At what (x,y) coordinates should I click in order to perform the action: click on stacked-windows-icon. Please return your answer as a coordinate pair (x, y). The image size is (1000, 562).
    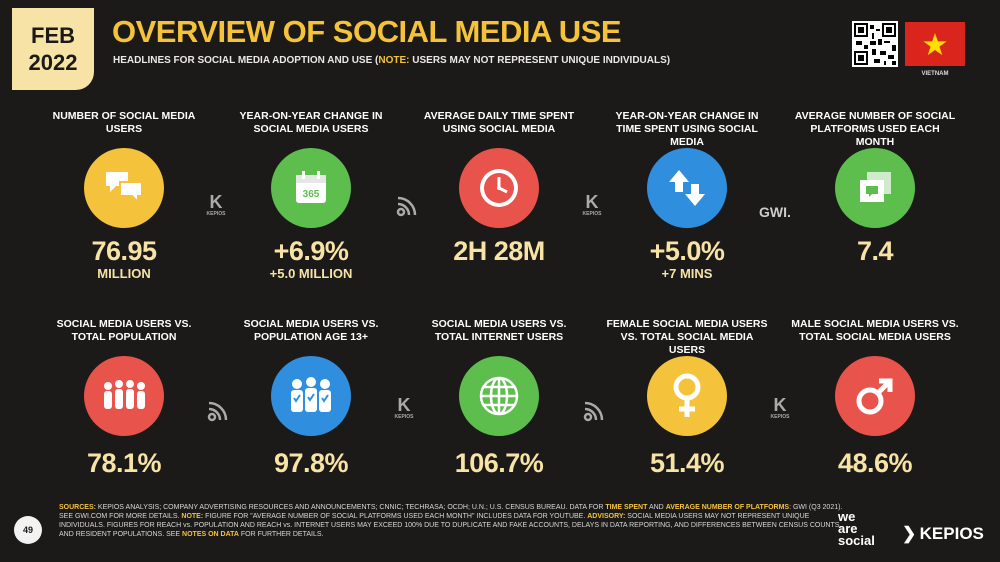
    Looking at the image, I should click on (875, 188).